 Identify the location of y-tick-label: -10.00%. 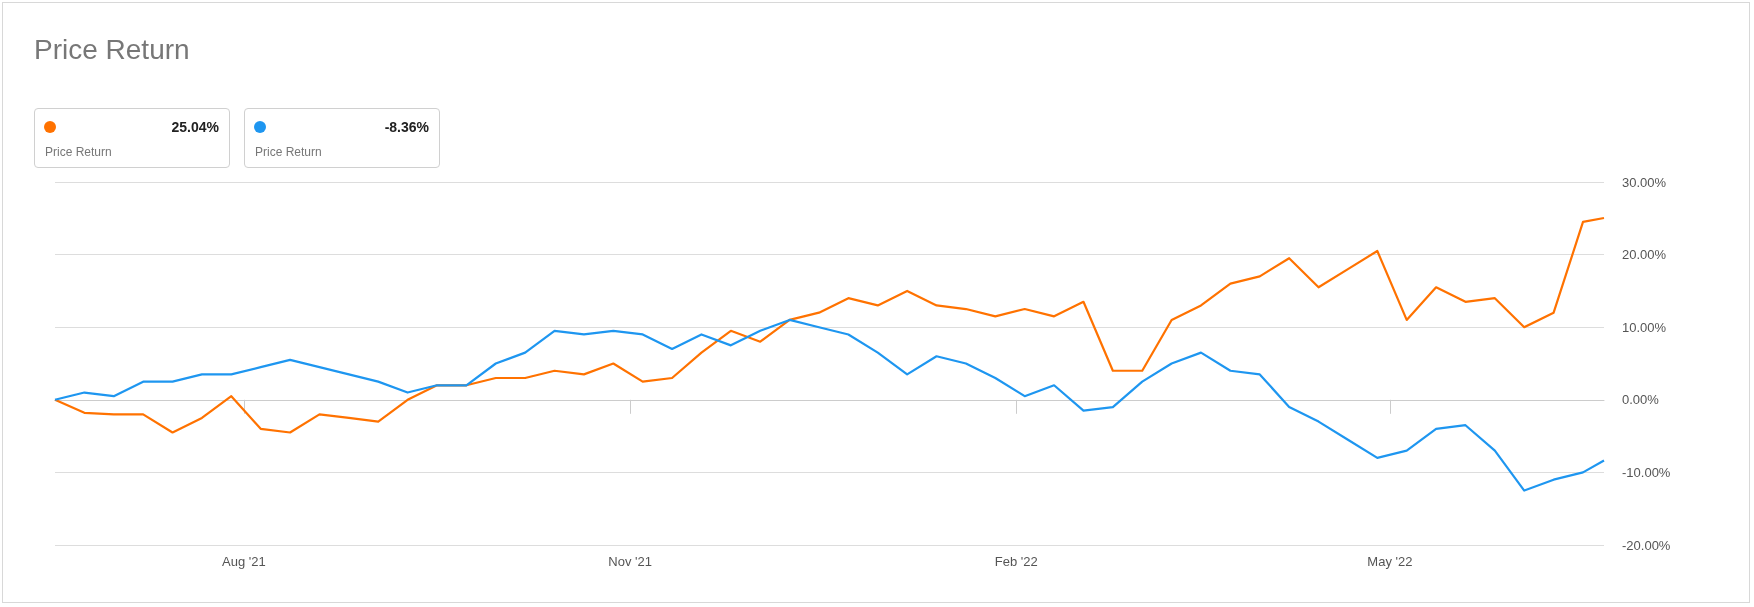
(1646, 472).